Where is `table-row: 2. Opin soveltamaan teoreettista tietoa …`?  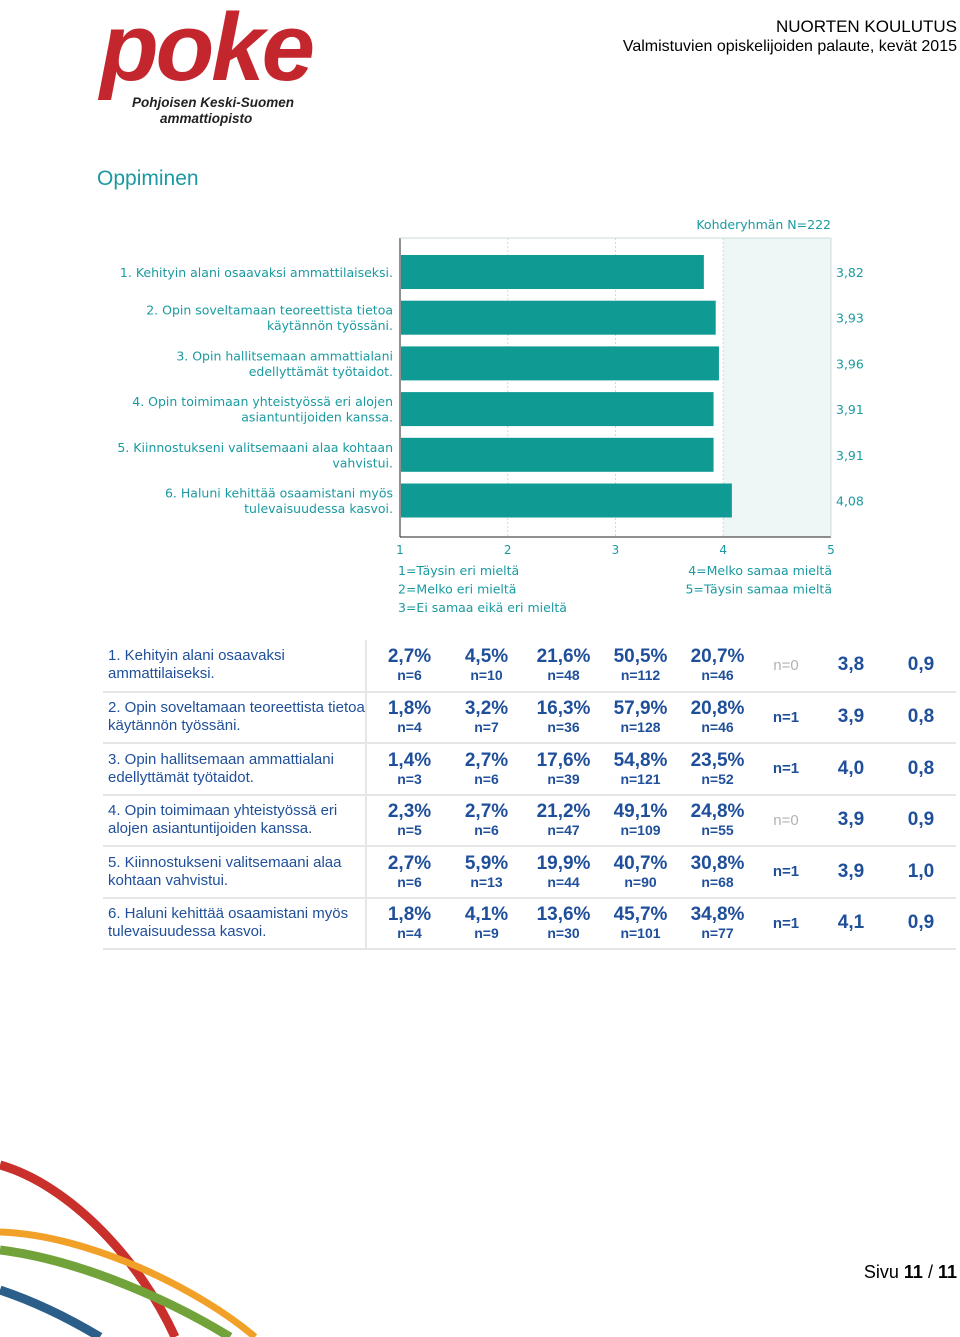
table-row: 2. Opin soveltamaan teoreettista tietoa … is located at coordinates (529, 717).